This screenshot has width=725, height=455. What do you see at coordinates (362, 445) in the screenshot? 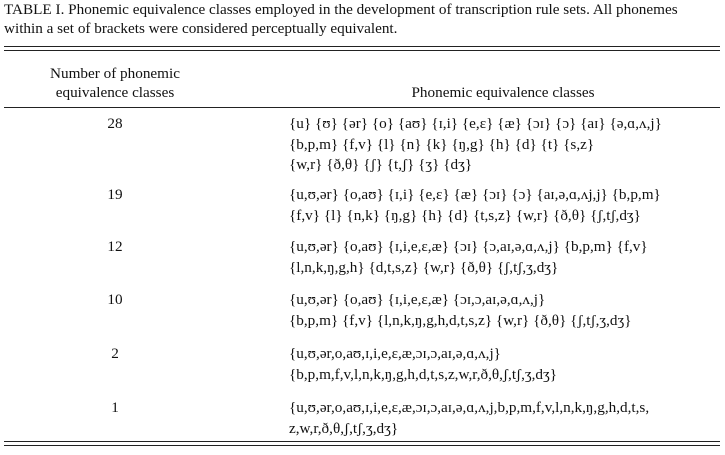
I see `bottom-rule-lower` at bounding box center [362, 445].